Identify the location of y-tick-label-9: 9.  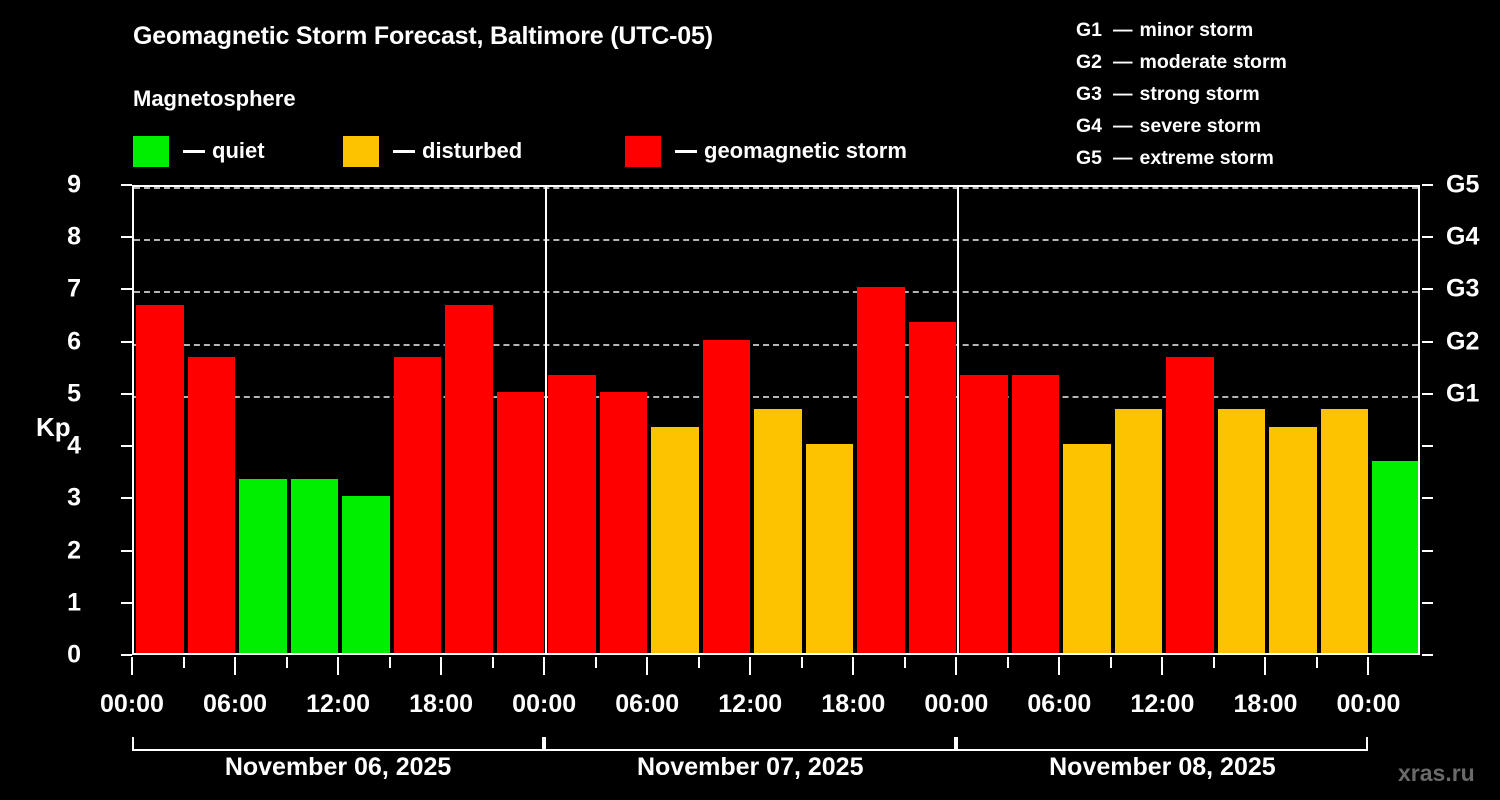
(74, 184).